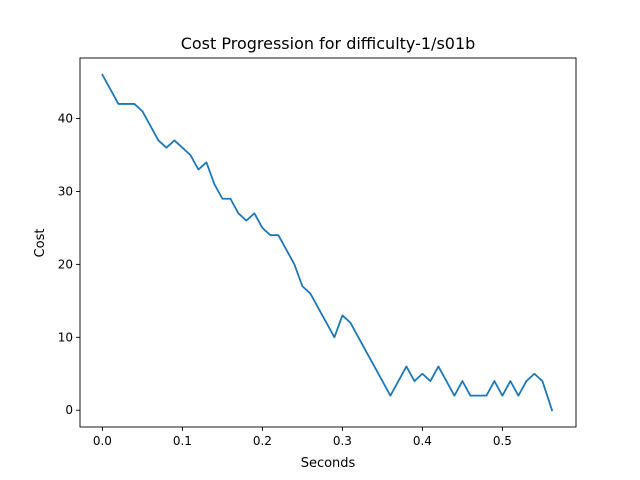  Describe the element at coordinates (182, 441) in the screenshot. I see `x-tick-label: 0.1` at that location.